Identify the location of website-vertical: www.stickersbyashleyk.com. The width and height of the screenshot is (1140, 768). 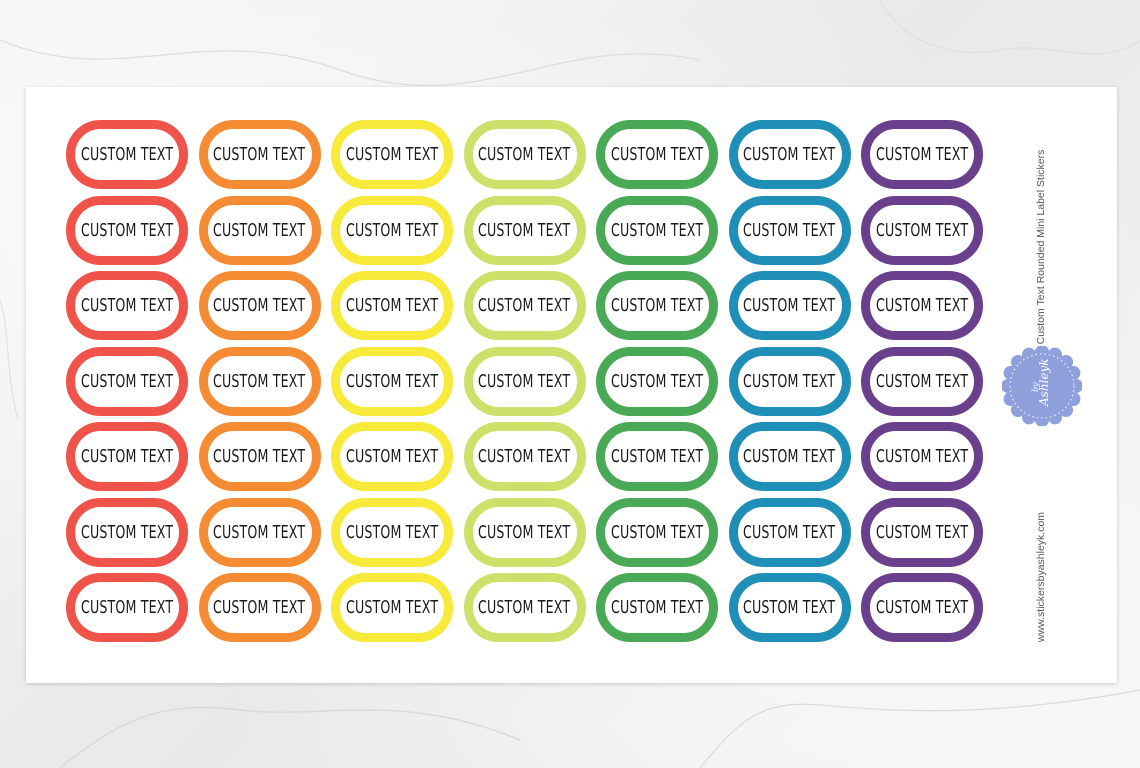
(1041, 577).